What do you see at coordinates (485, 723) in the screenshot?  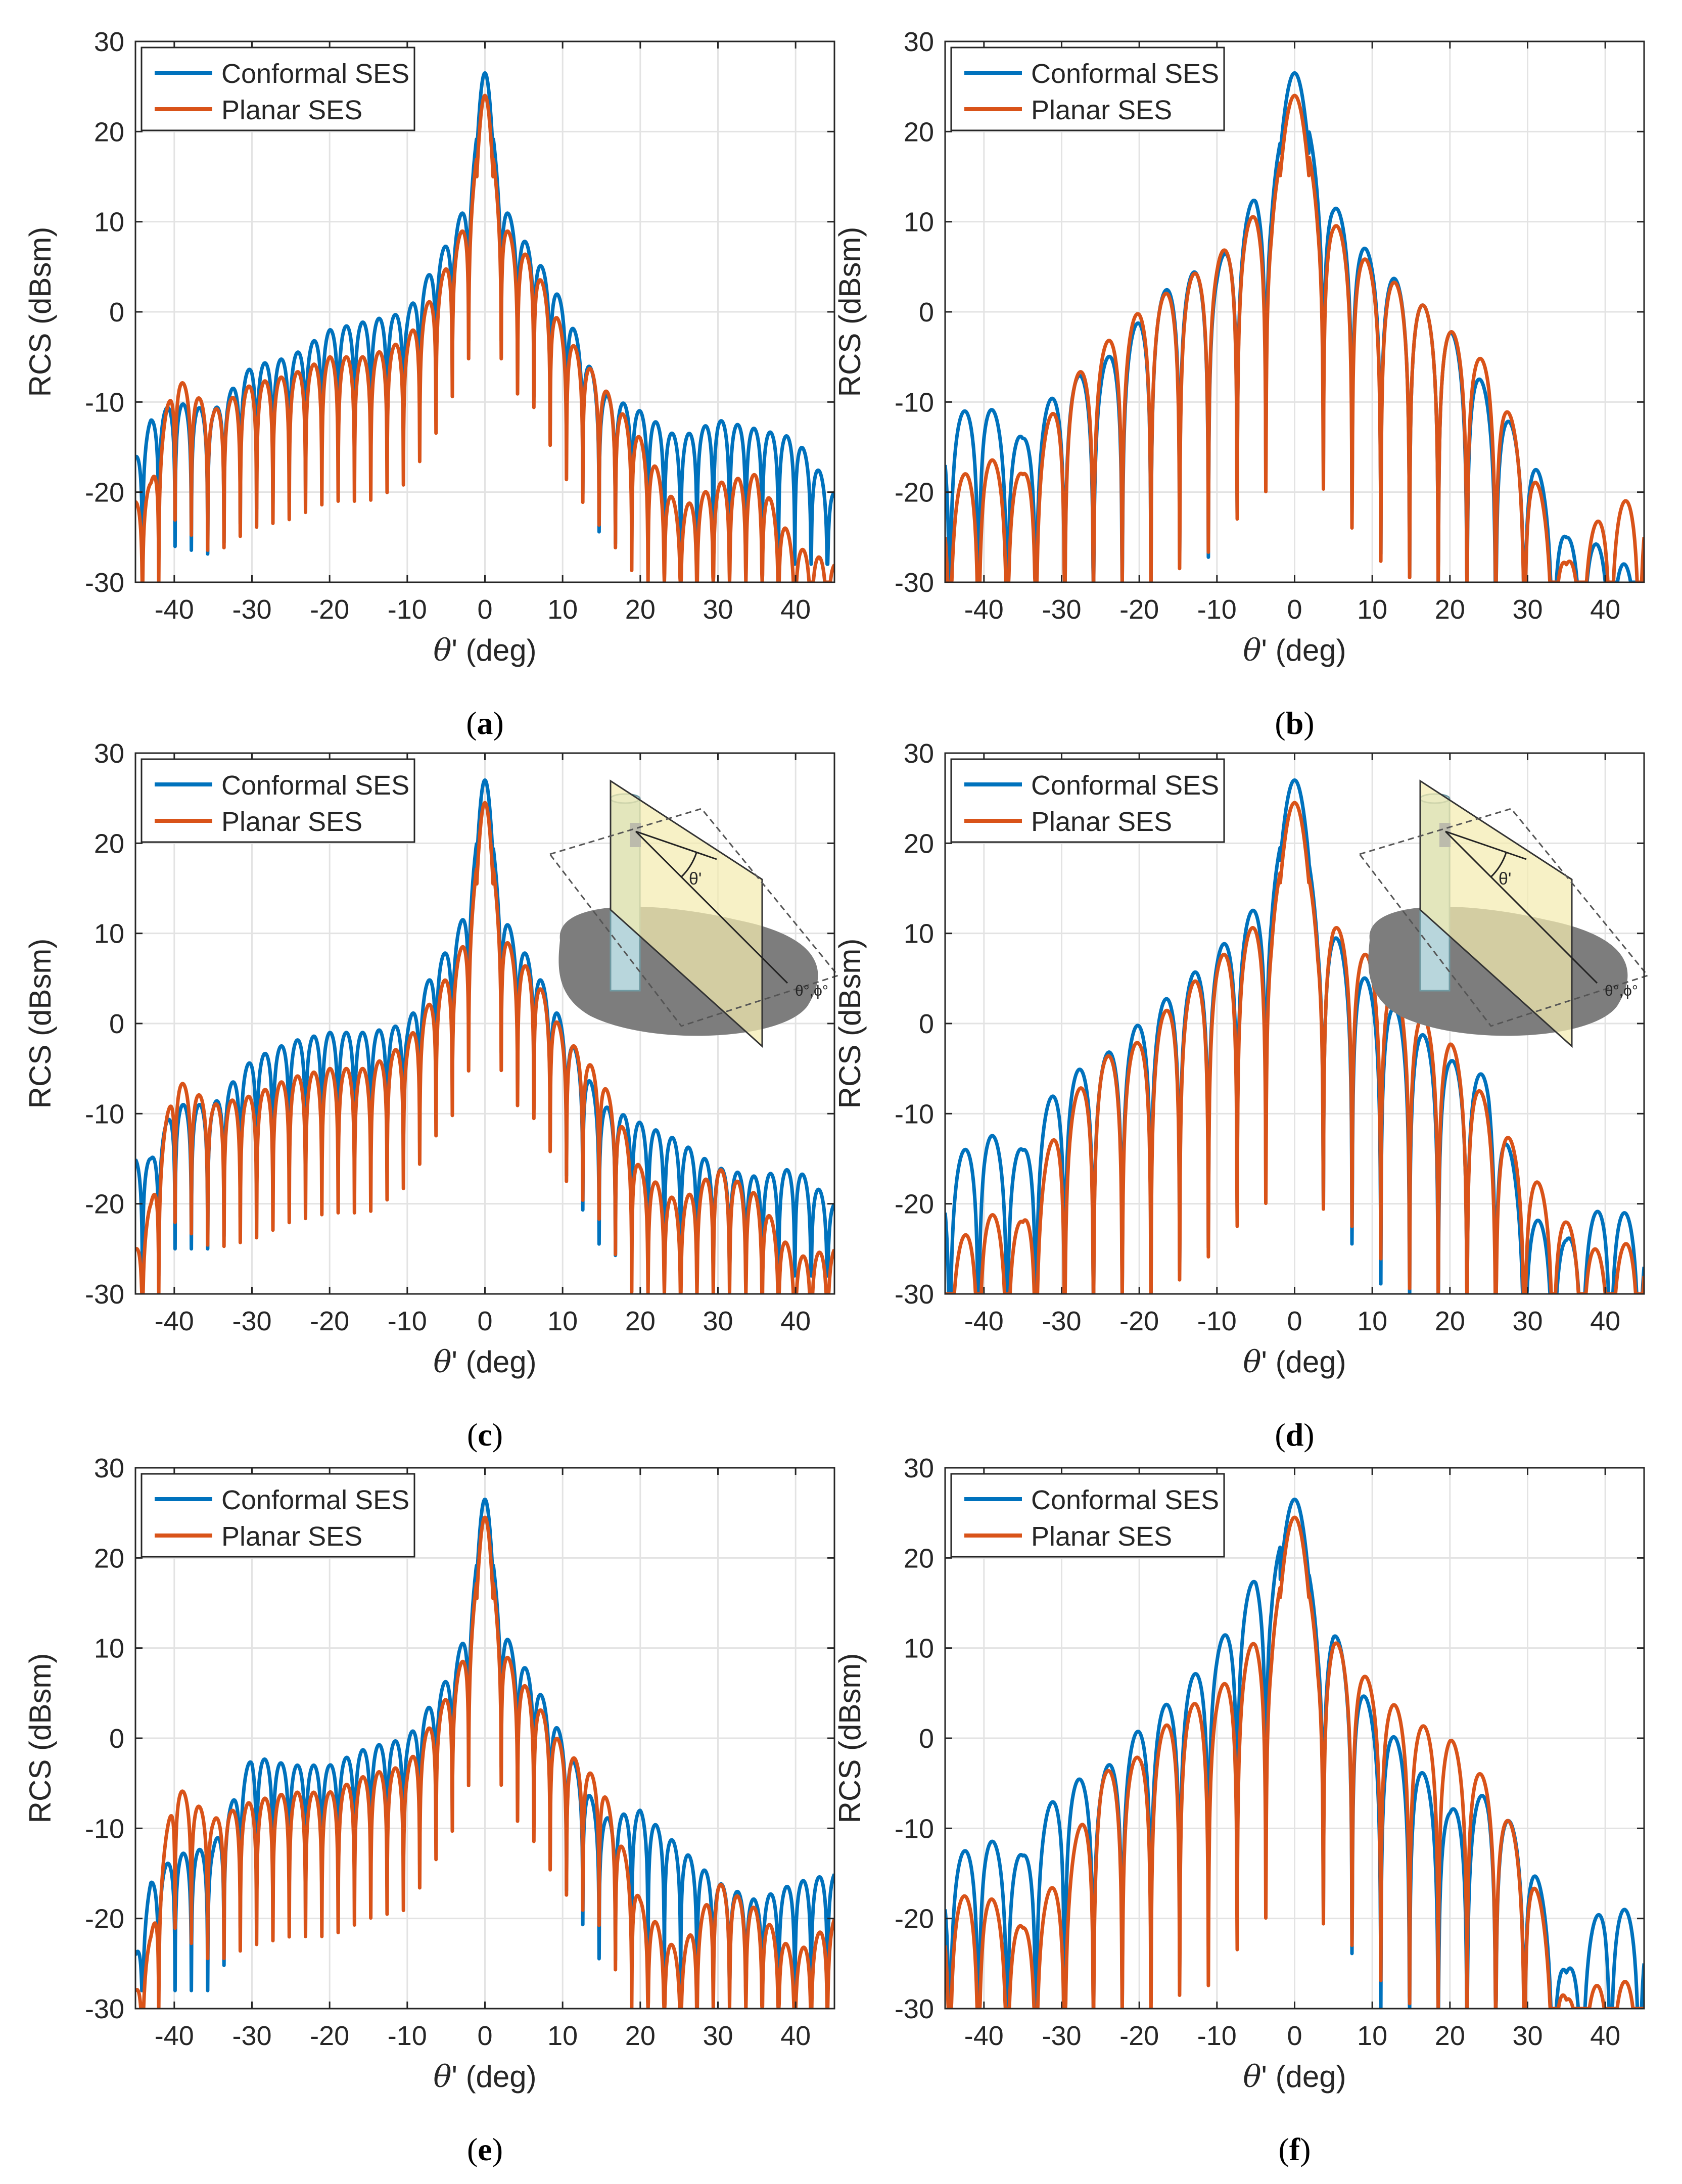 I see `panel-caption: (a)` at bounding box center [485, 723].